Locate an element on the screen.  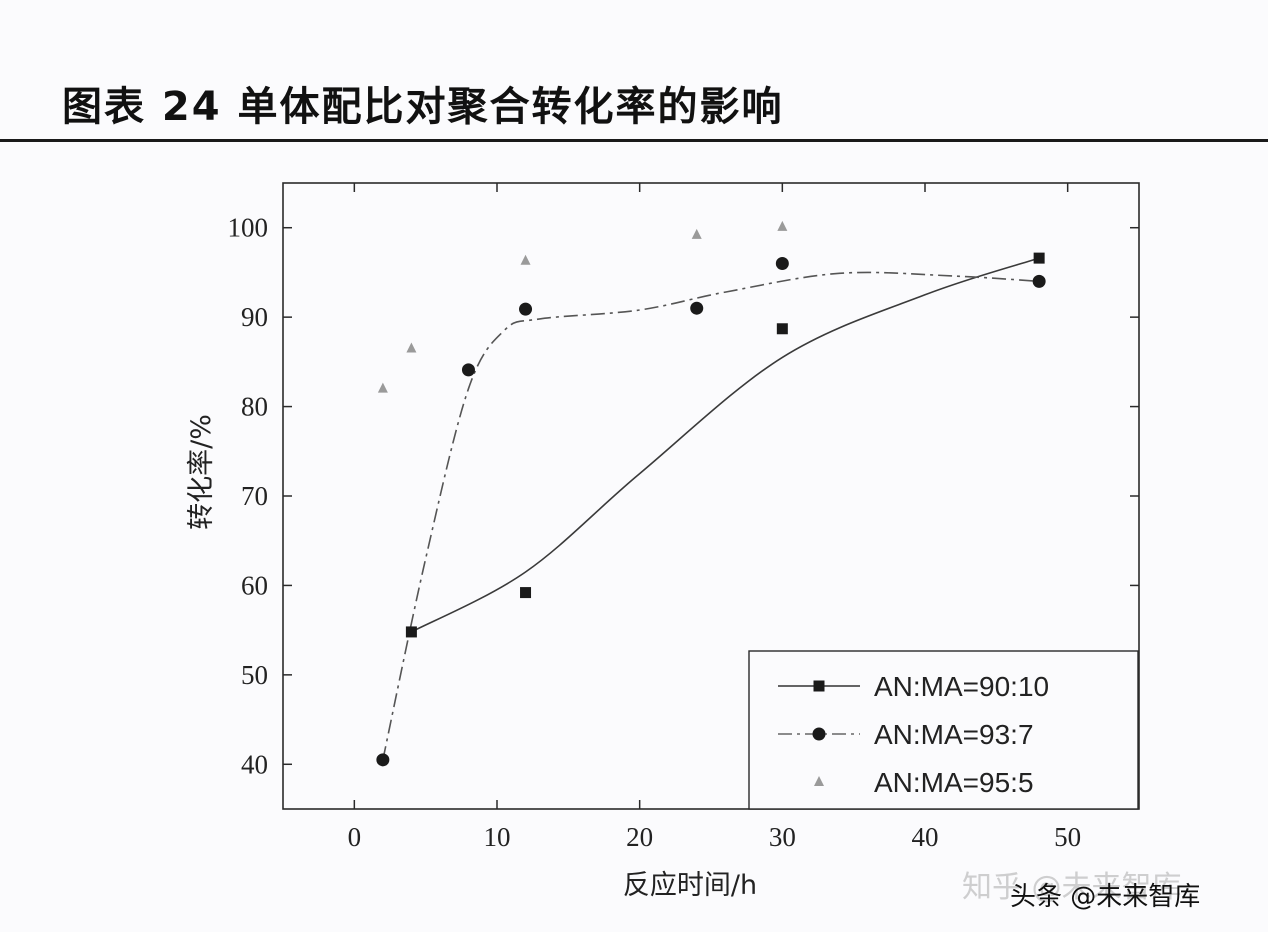
legend-box is located at coordinates (943, 730).